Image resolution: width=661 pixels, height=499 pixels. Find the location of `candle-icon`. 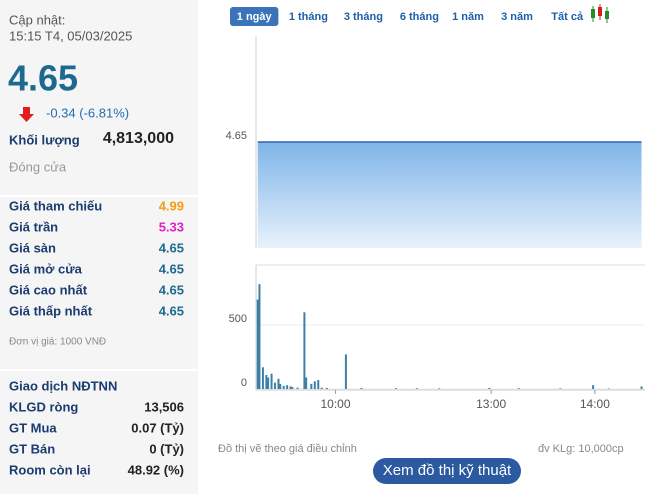

candle-icon is located at coordinates (600, 13).